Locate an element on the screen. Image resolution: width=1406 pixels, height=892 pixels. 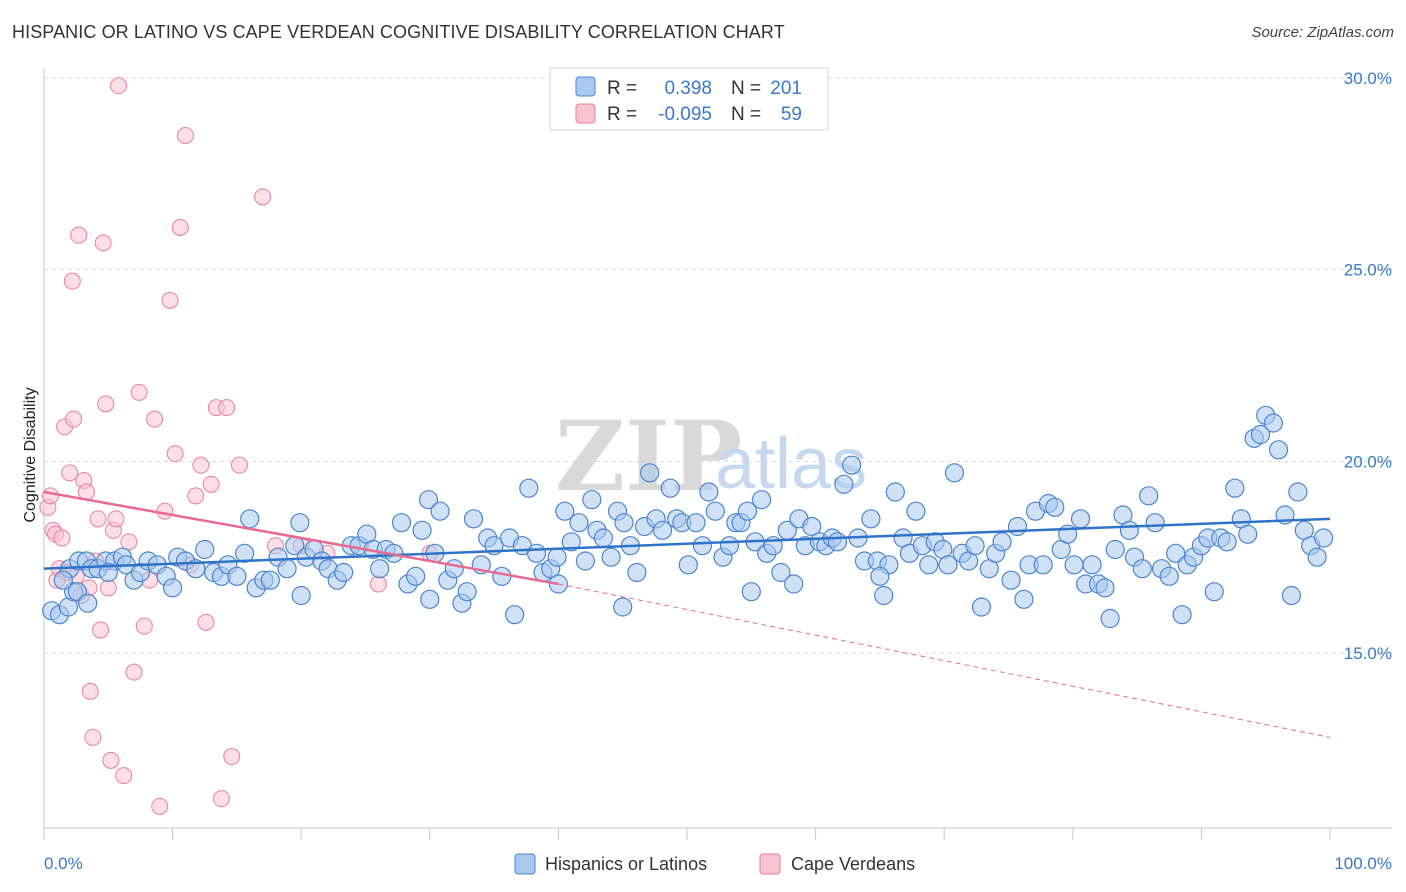
cape-verdean-trend-extension is located at coordinates (944, 660).